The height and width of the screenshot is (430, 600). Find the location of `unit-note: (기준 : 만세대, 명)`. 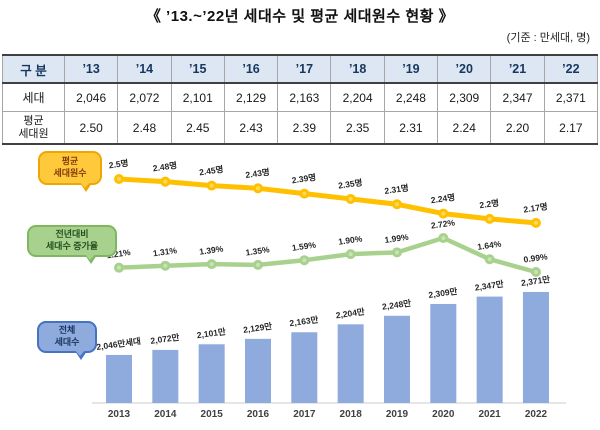

unit-note: (기준 : 만세대, 명) is located at coordinates (548, 38).